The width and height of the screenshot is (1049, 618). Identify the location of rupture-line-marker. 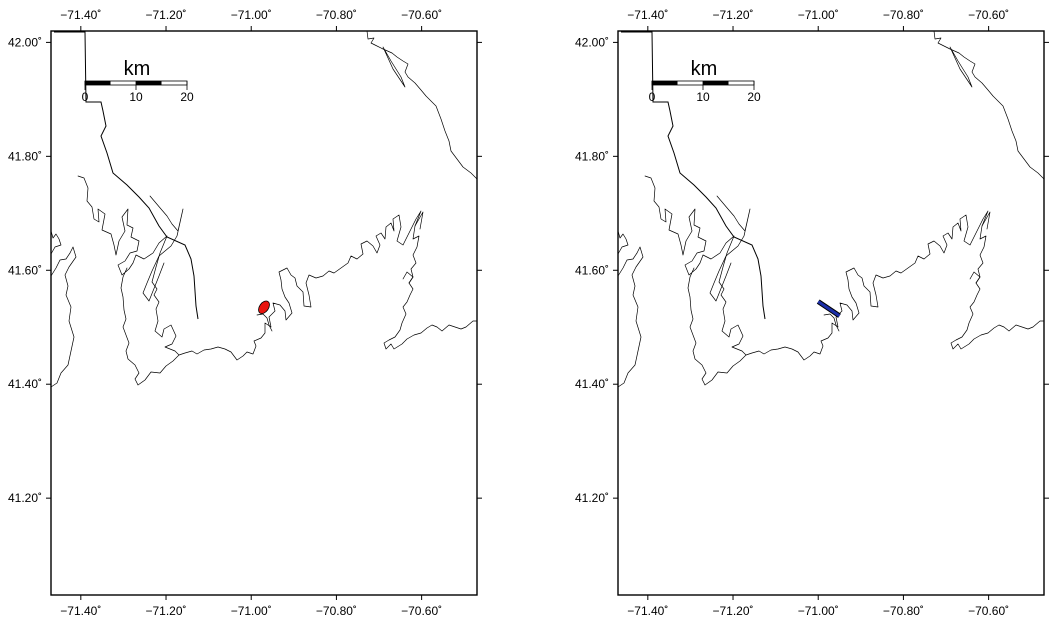
(828, 308).